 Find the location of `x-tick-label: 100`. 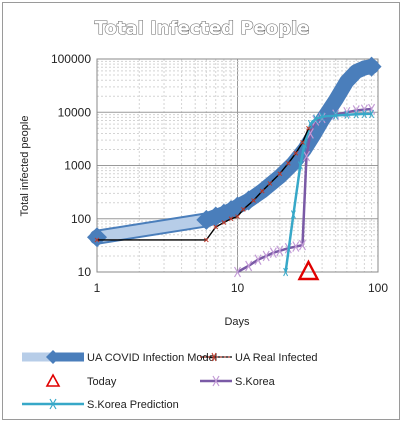

x-tick-label: 100 is located at coordinates (378, 288).